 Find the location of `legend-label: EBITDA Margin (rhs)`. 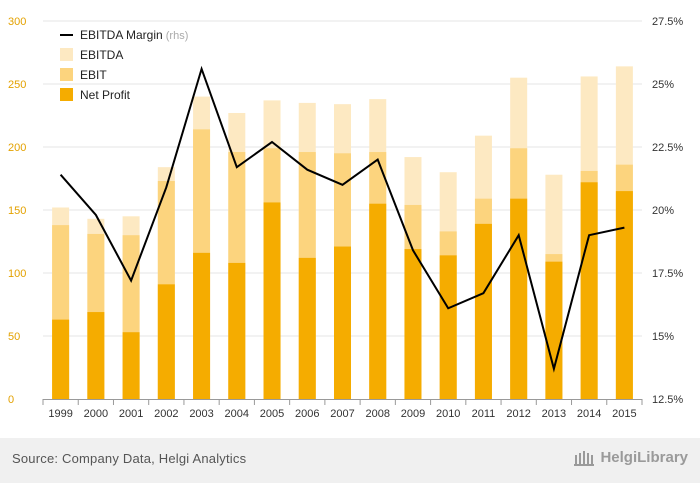

legend-label: EBITDA Margin (rhs) is located at coordinates (134, 35).